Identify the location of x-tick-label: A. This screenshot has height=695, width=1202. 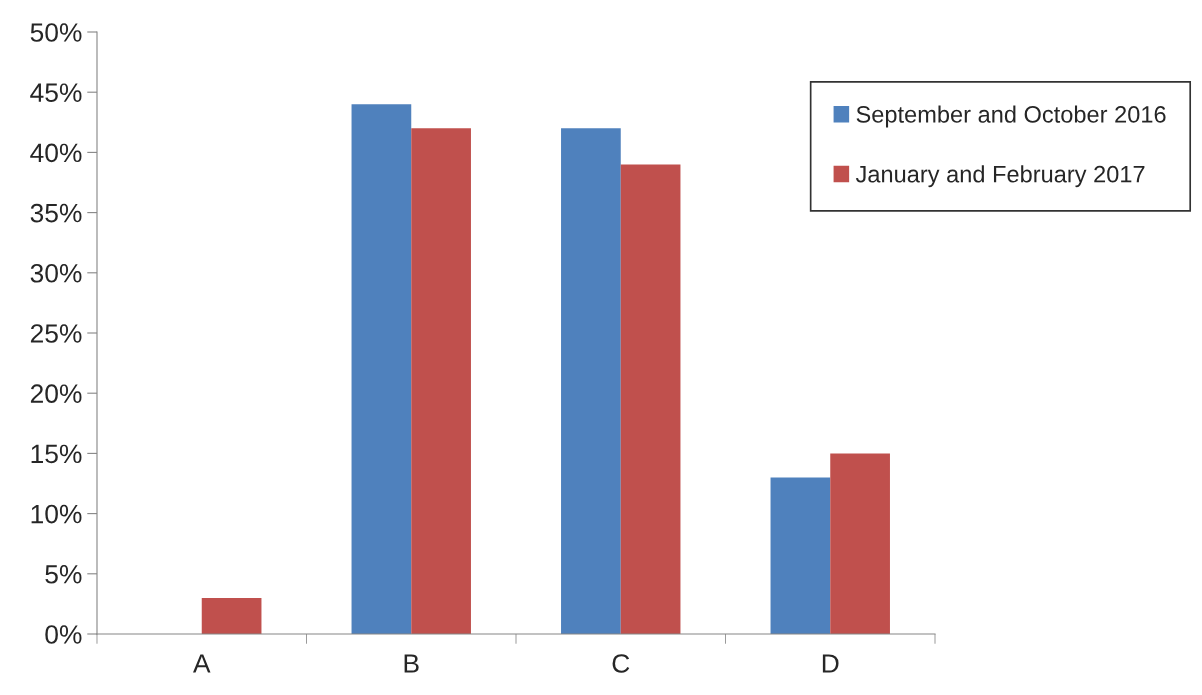
(202, 663).